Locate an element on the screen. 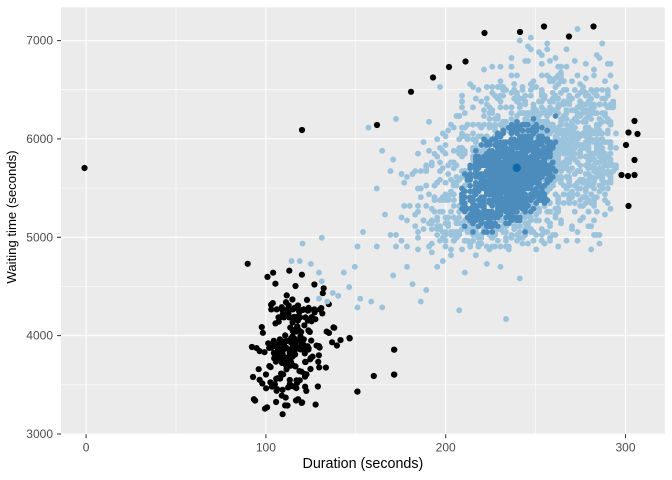 The height and width of the screenshot is (480, 672). svg-text: 200 is located at coordinates (446, 447).